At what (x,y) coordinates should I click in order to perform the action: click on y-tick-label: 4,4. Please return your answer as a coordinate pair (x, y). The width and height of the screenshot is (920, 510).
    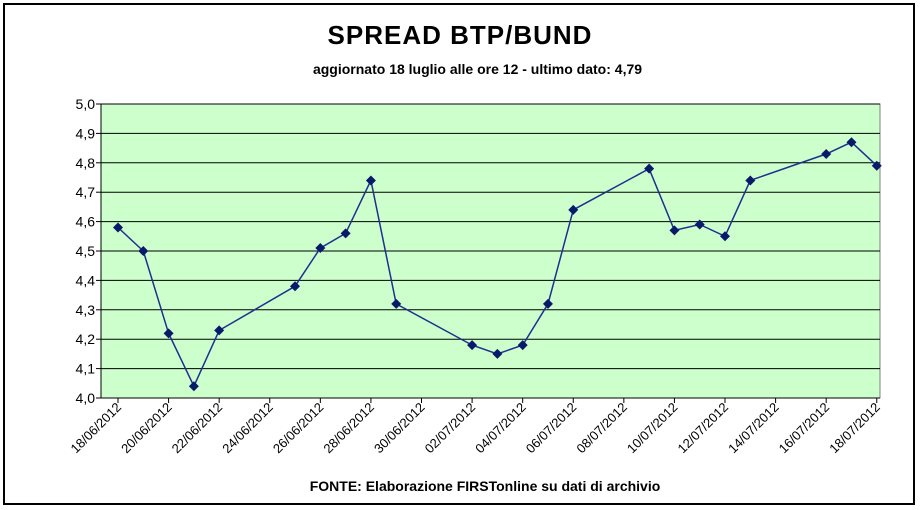
    Looking at the image, I should click on (86, 280).